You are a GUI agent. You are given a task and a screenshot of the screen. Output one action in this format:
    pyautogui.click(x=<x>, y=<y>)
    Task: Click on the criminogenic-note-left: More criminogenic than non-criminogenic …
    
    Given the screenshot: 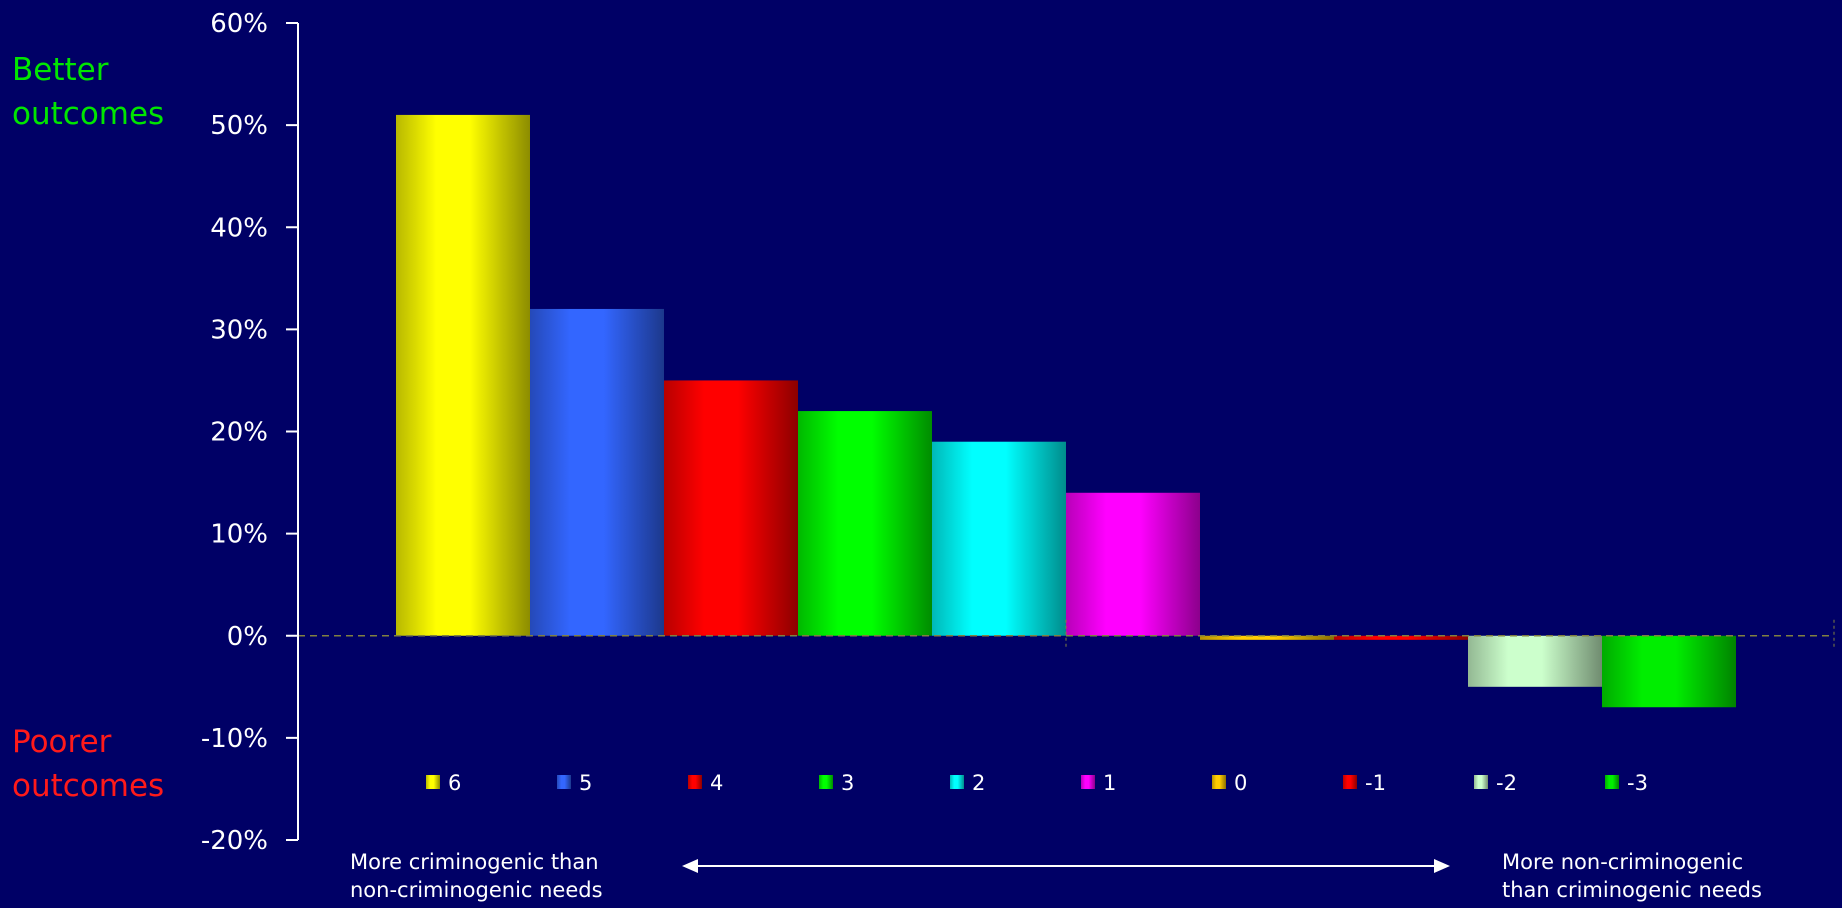 What is the action you would take?
    pyautogui.click(x=476, y=876)
    